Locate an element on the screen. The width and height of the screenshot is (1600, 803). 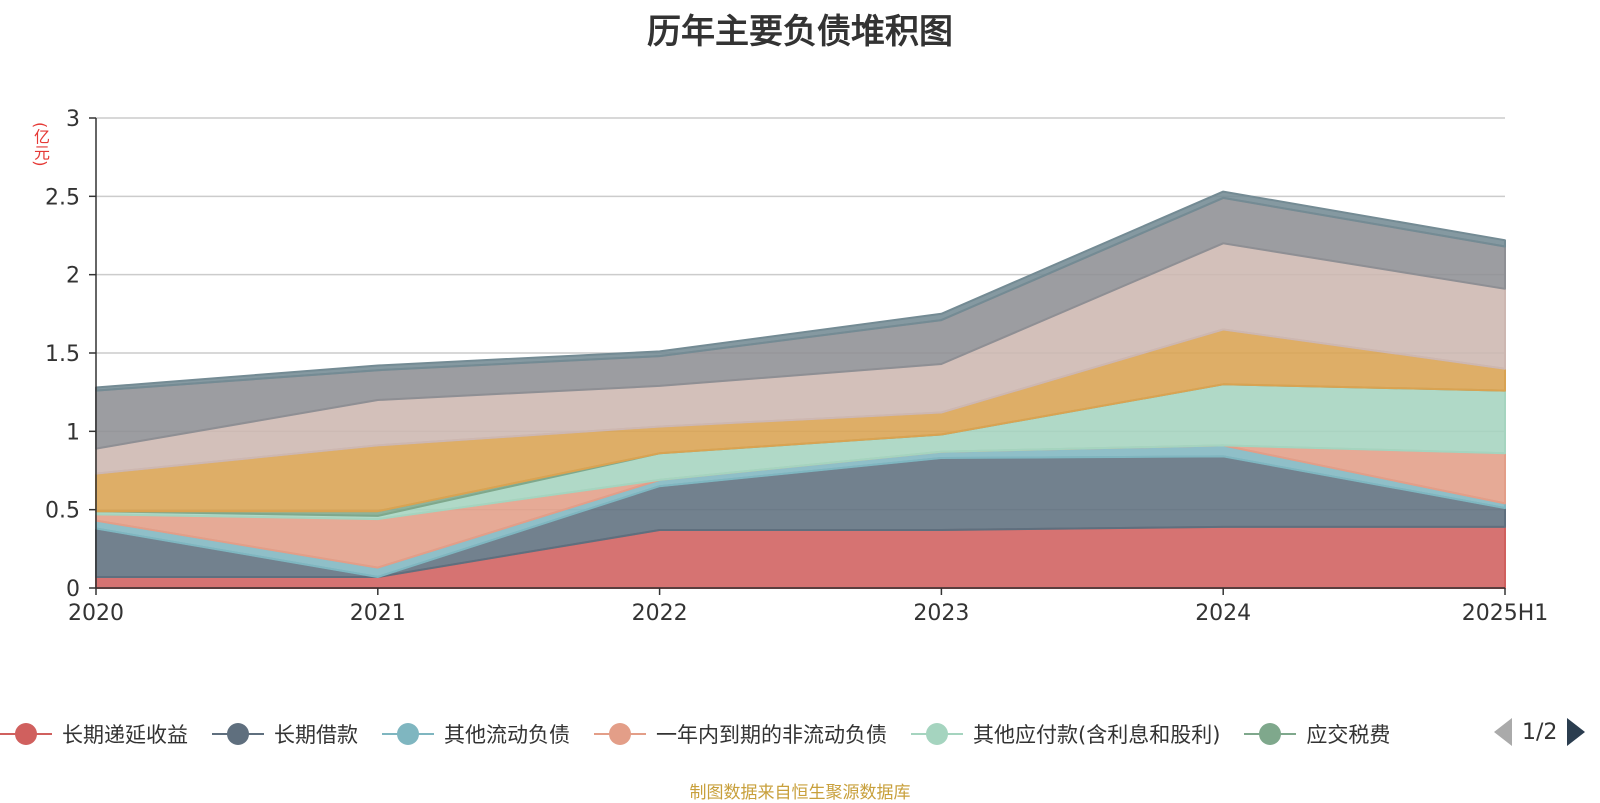
x-tick-label: 2022 is located at coordinates (660, 613).